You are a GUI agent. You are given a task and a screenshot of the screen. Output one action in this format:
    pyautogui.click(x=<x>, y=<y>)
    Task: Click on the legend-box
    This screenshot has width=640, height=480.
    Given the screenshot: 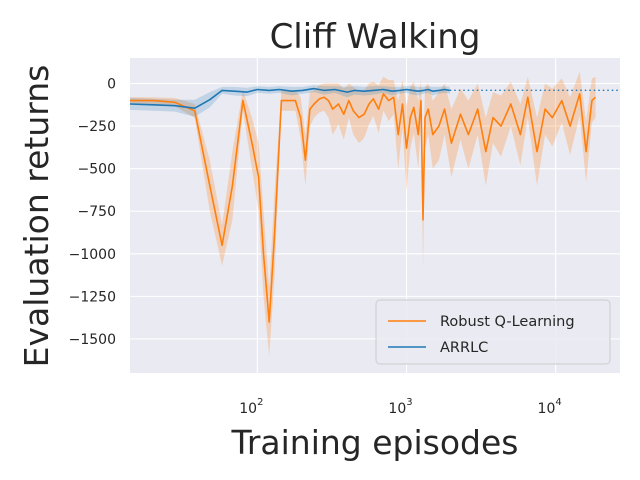 What is the action you would take?
    pyautogui.click(x=493, y=332)
    